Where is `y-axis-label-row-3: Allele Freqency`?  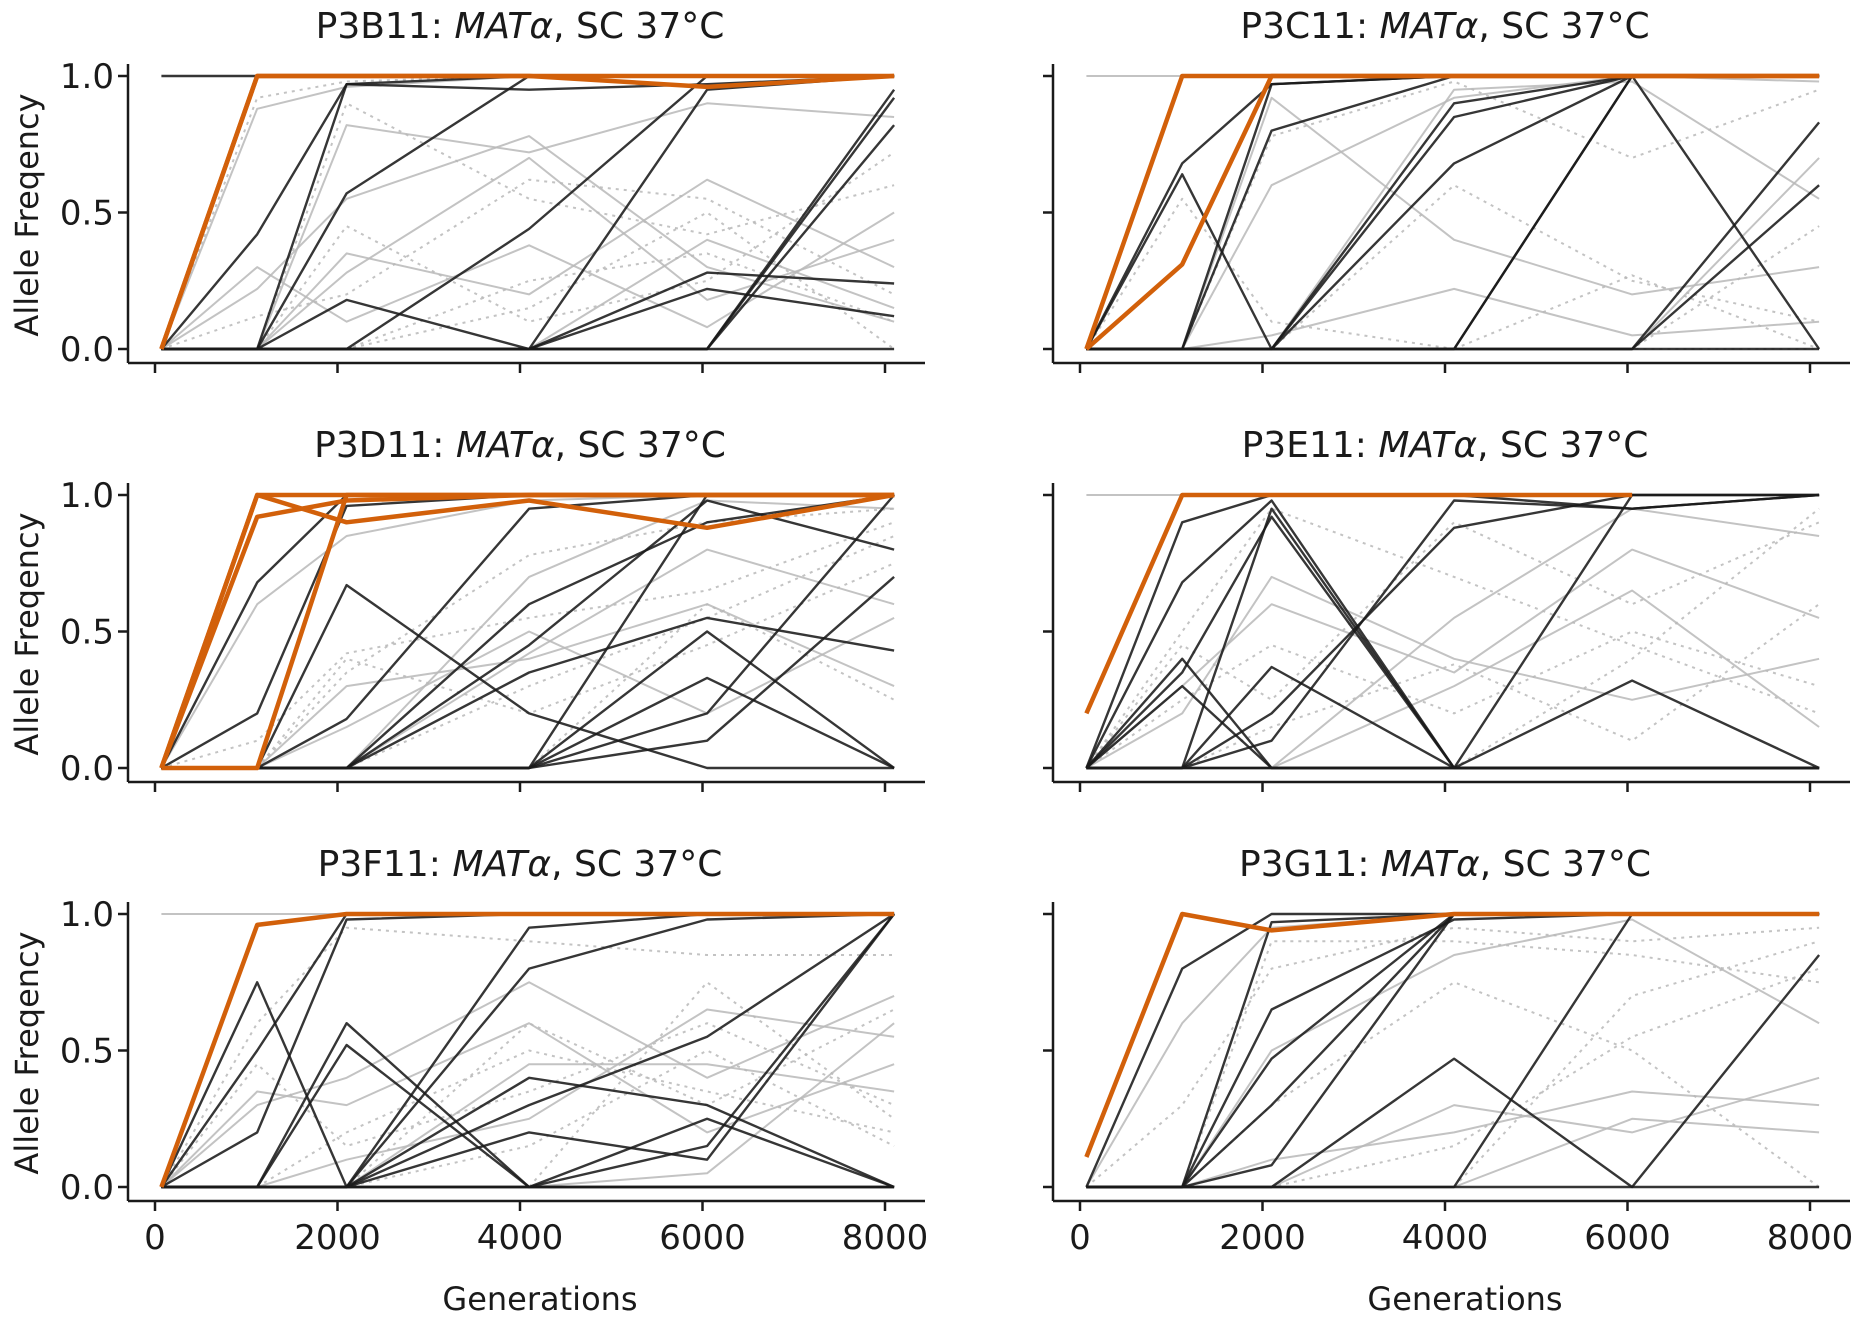
y-axis-label-row-3: Allele Freqency is located at coordinates (27, 1052).